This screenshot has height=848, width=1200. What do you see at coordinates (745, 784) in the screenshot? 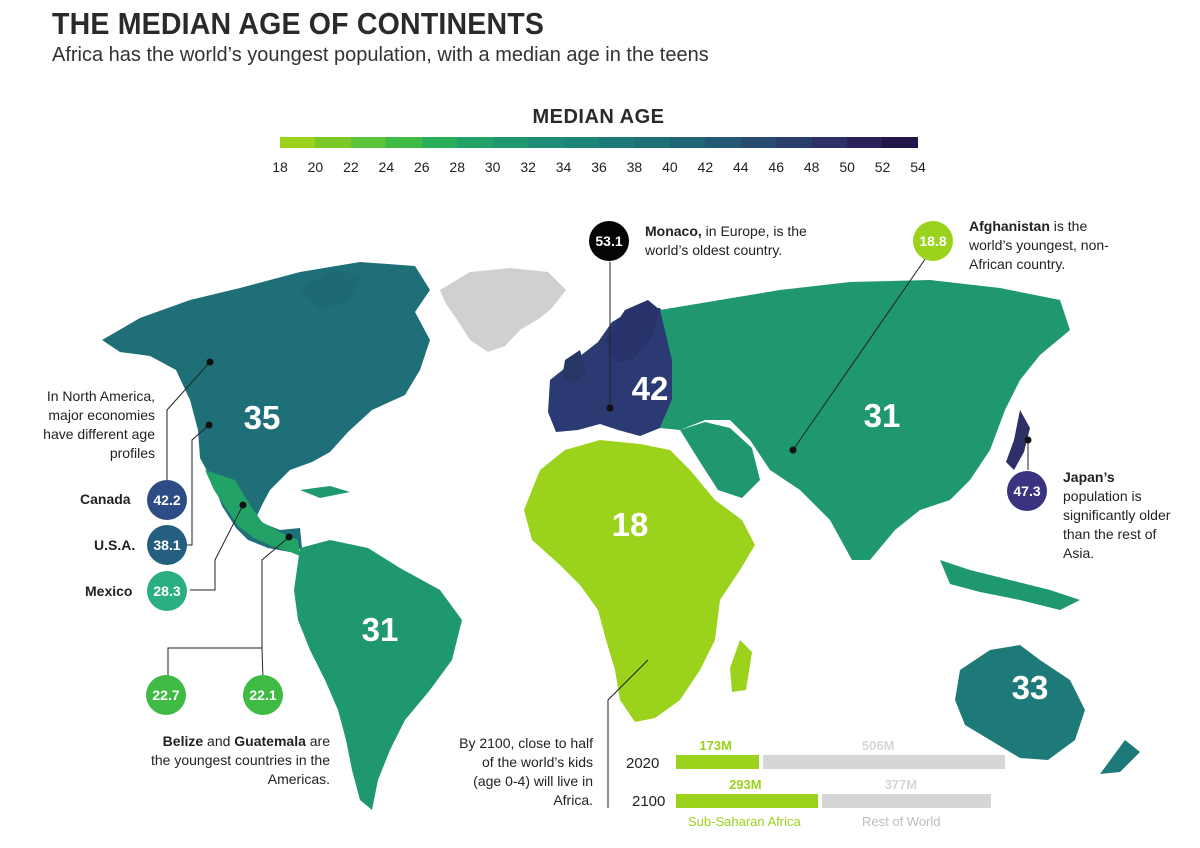
I see `label-2100-africa: 293M` at bounding box center [745, 784].